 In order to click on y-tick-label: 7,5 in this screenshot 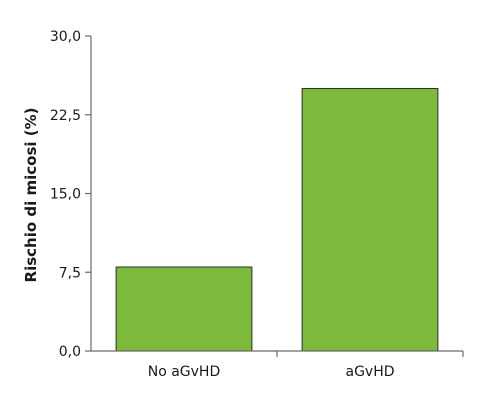, I will do `click(70, 273)`.